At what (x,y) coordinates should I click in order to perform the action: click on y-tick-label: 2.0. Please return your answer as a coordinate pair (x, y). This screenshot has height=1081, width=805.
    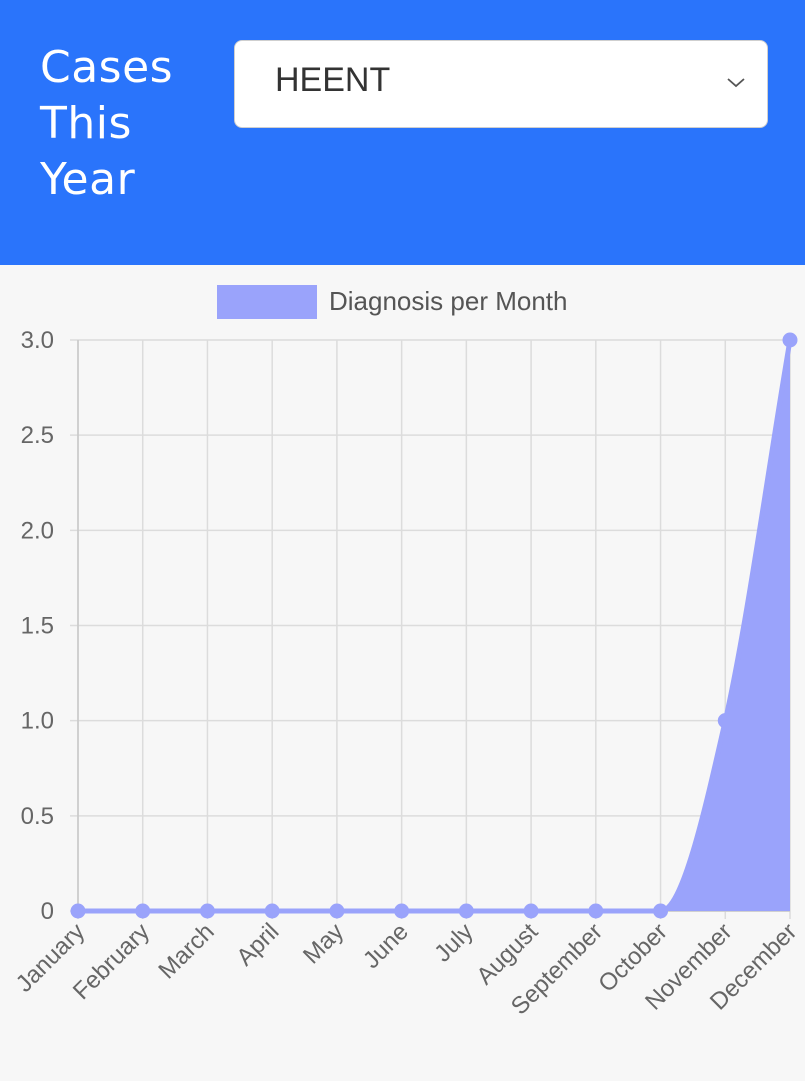
    Looking at the image, I should click on (37, 530).